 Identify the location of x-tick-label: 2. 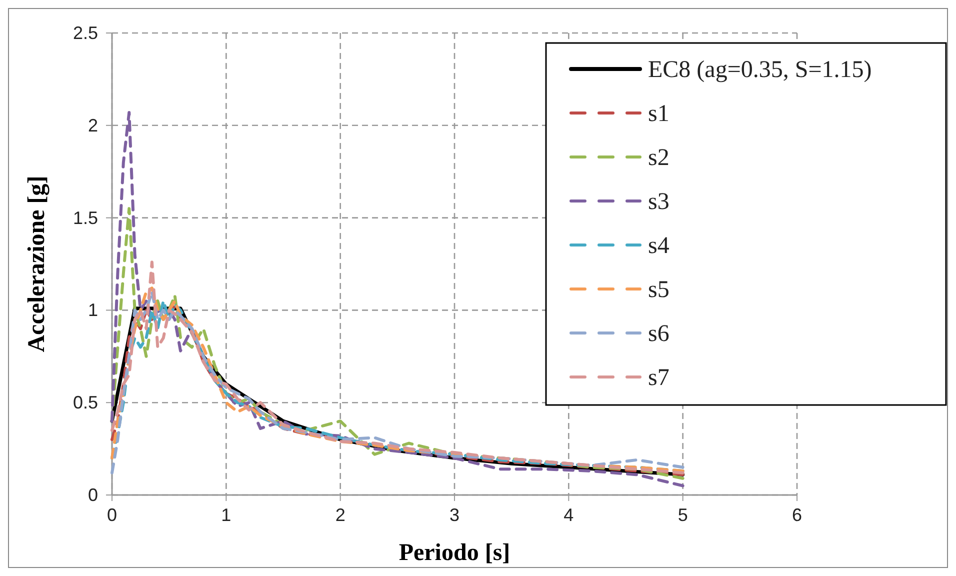
(340, 515).